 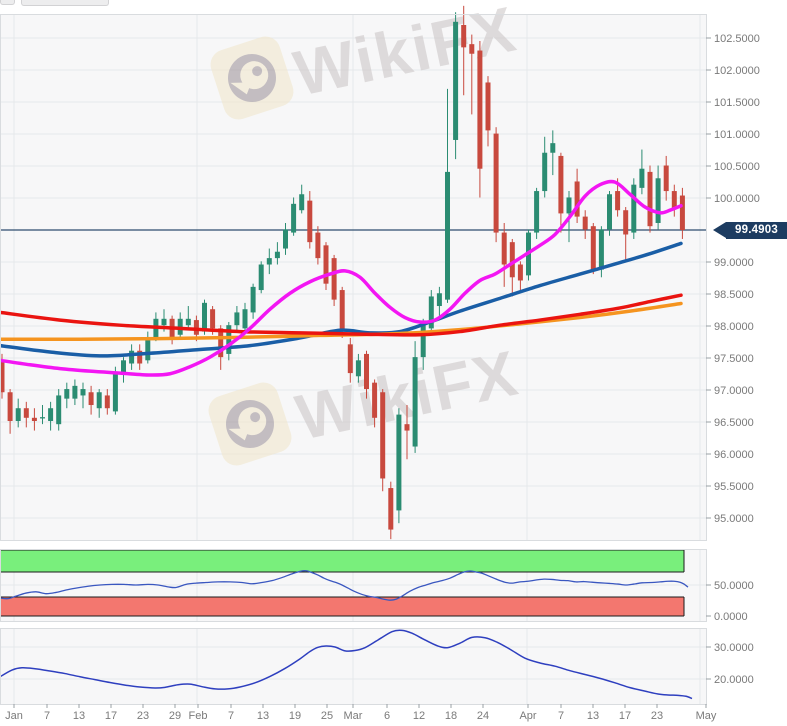 I want to click on x-axis-label: Mar, so click(x=353, y=716).